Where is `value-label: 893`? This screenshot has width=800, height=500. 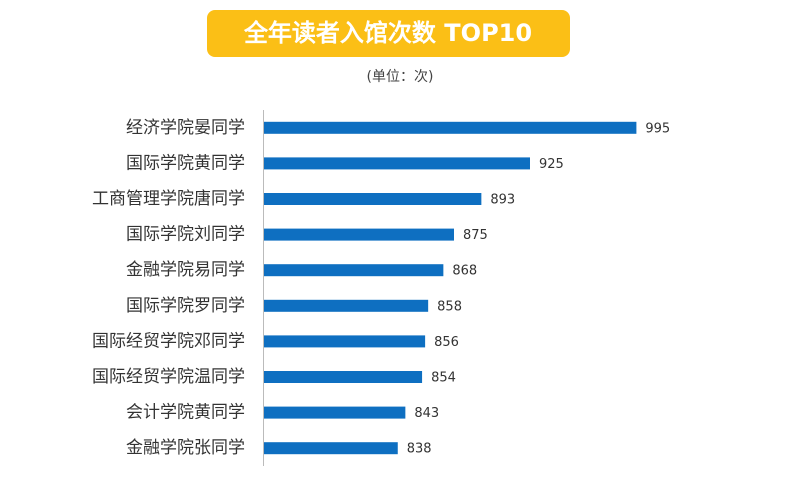
value-label: 893 is located at coordinates (502, 200).